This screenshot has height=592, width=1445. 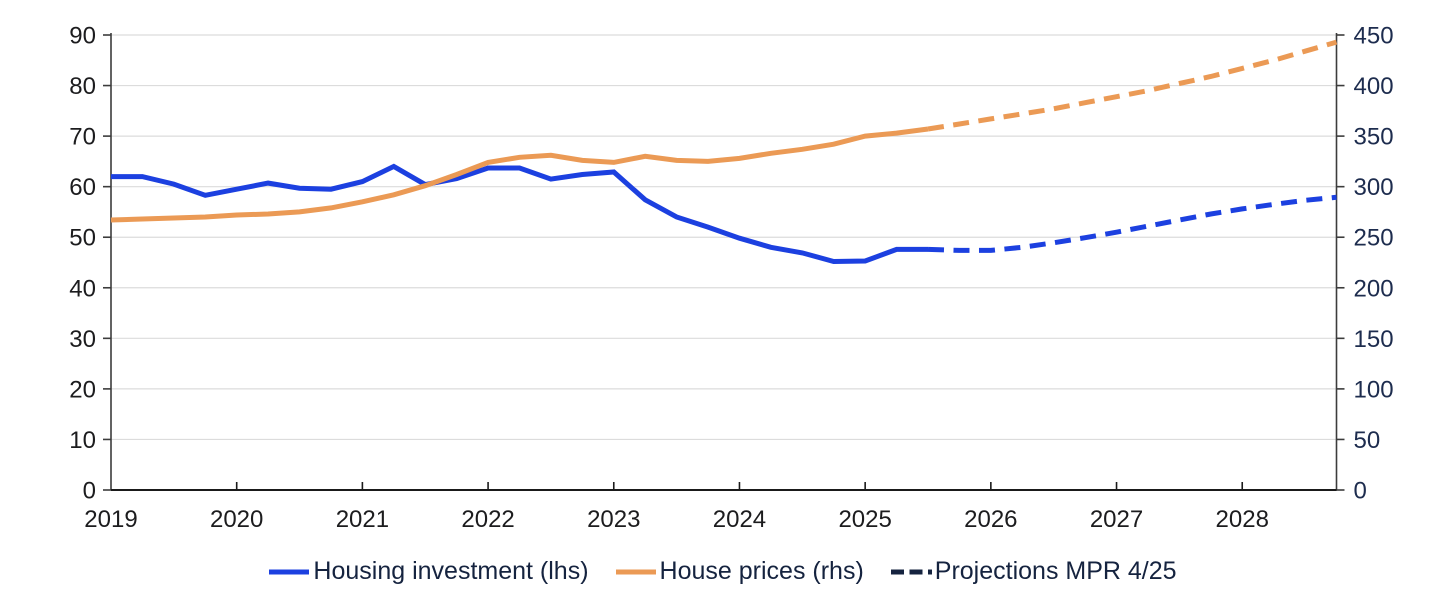 What do you see at coordinates (362, 519) in the screenshot?
I see `x-axis-year-label: 2021` at bounding box center [362, 519].